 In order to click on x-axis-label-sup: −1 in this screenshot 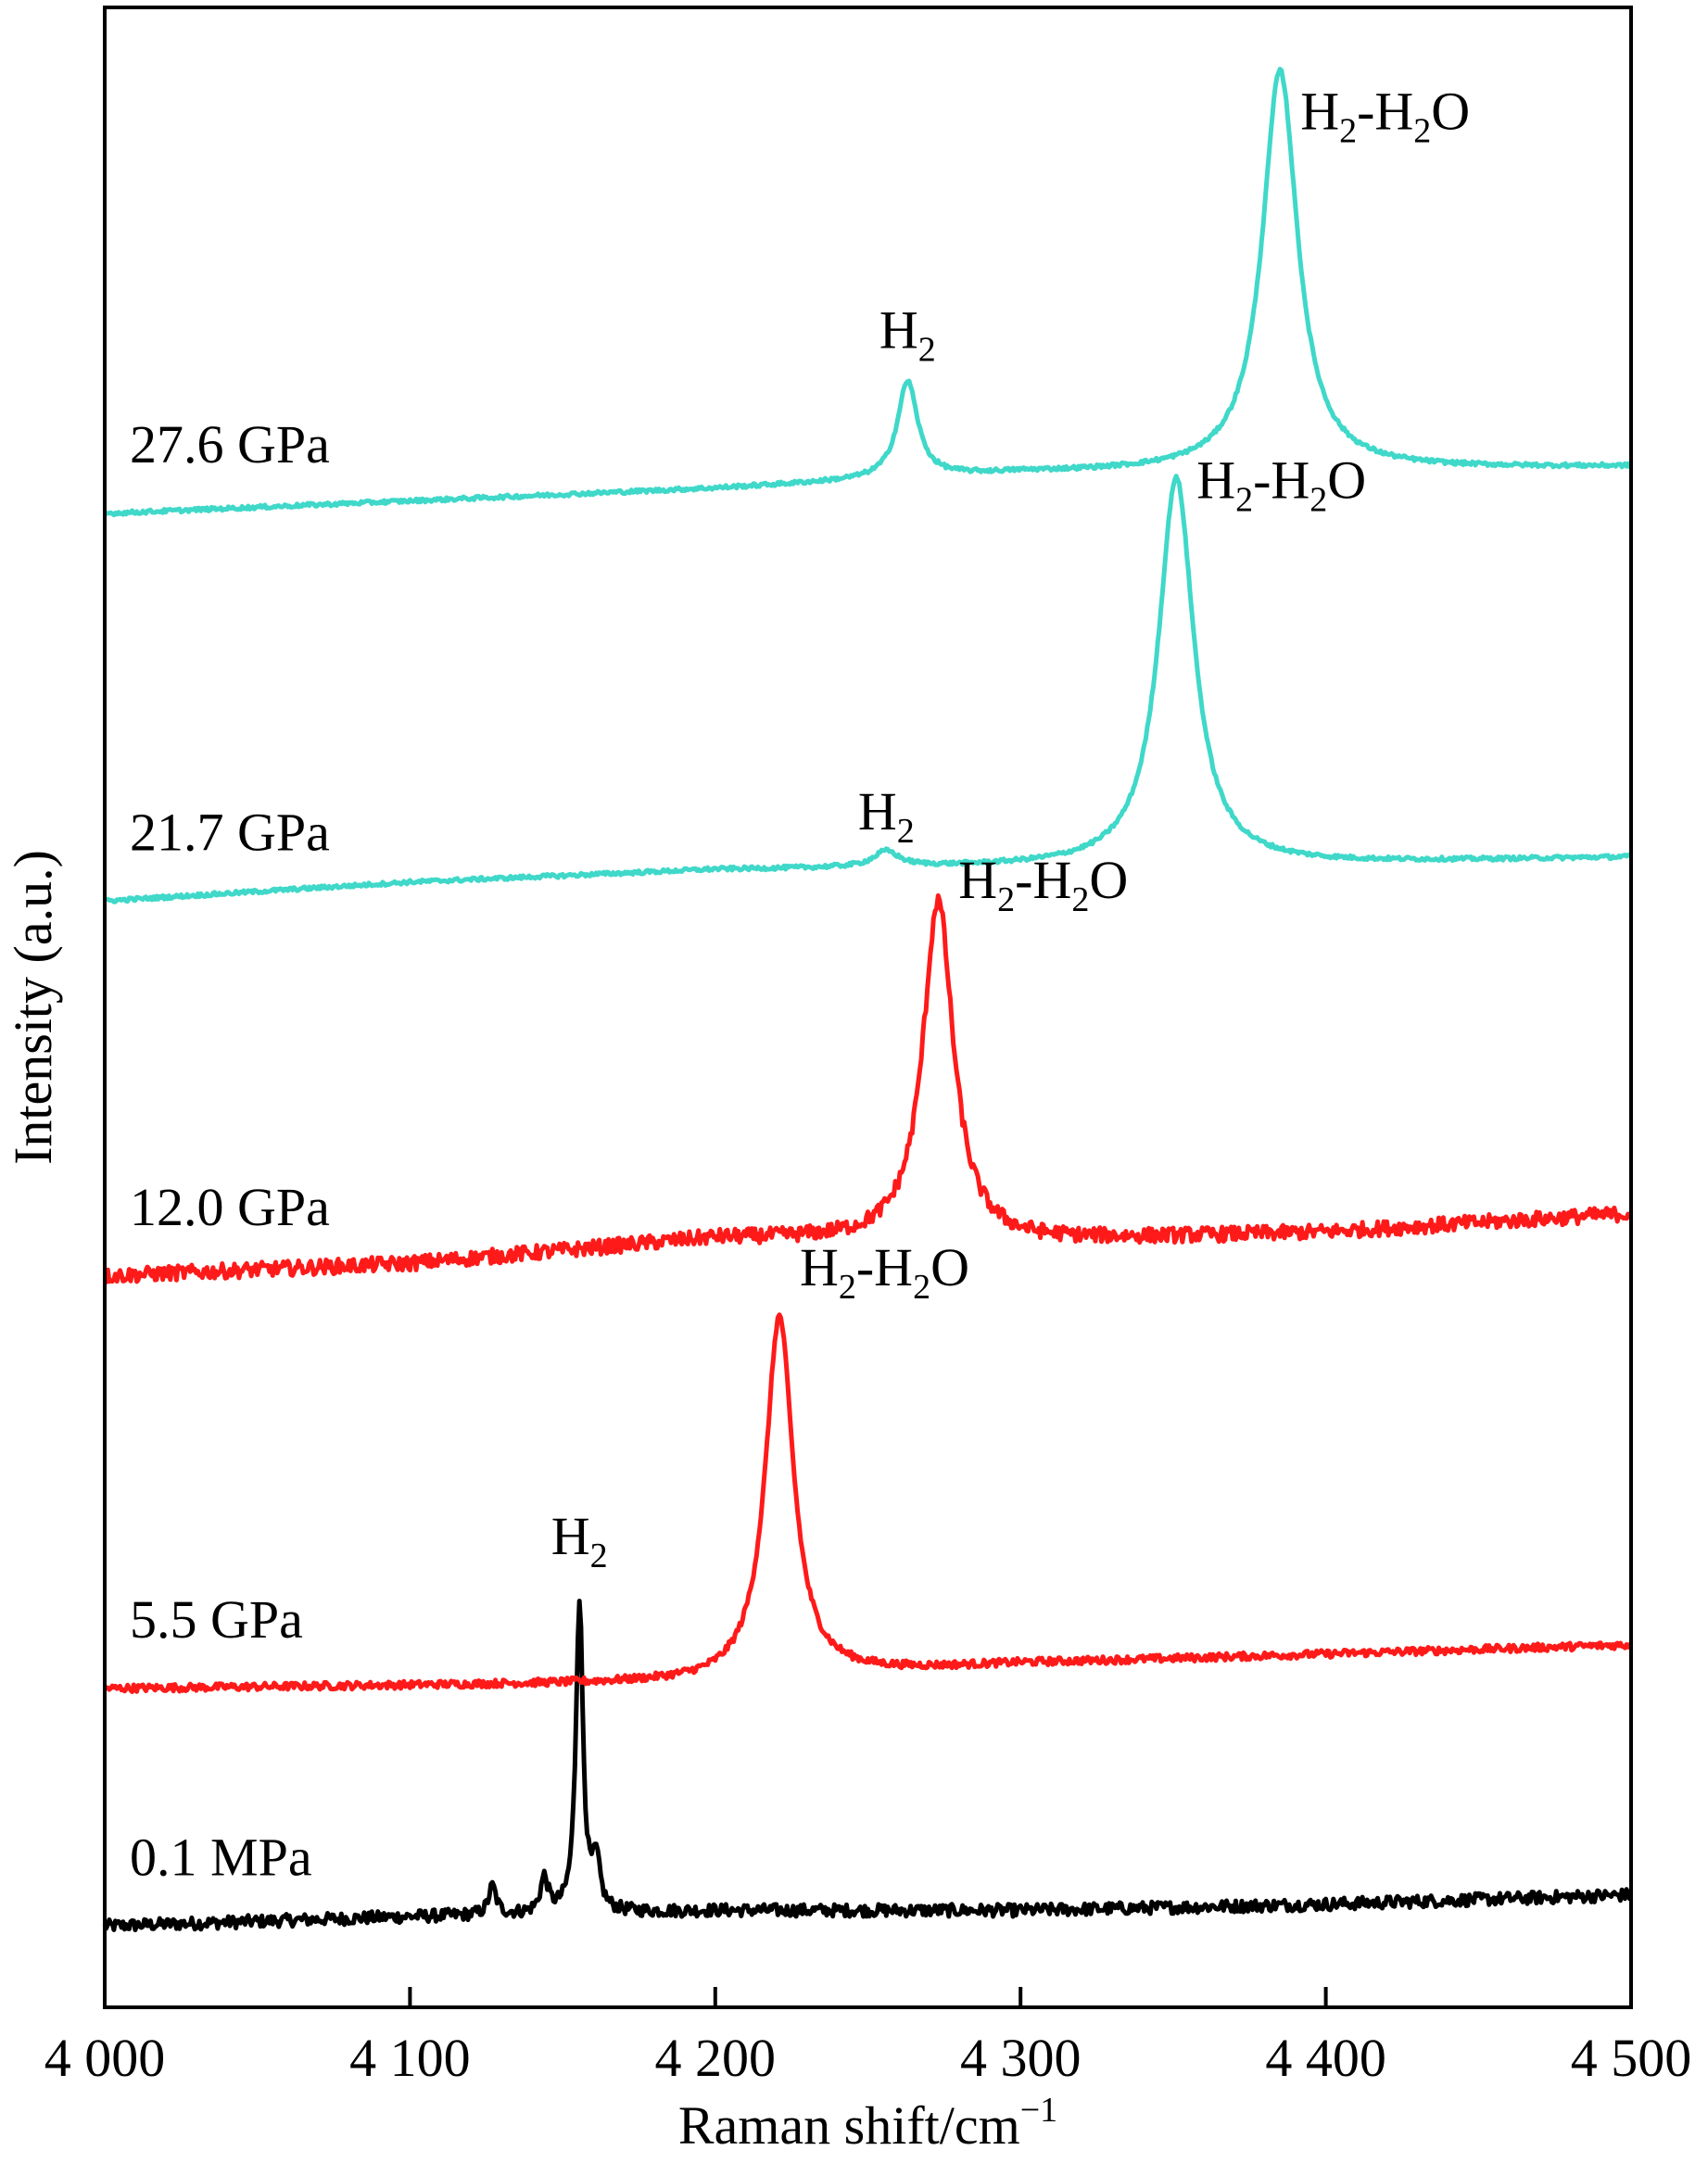, I will do `click(1038, 2110)`.